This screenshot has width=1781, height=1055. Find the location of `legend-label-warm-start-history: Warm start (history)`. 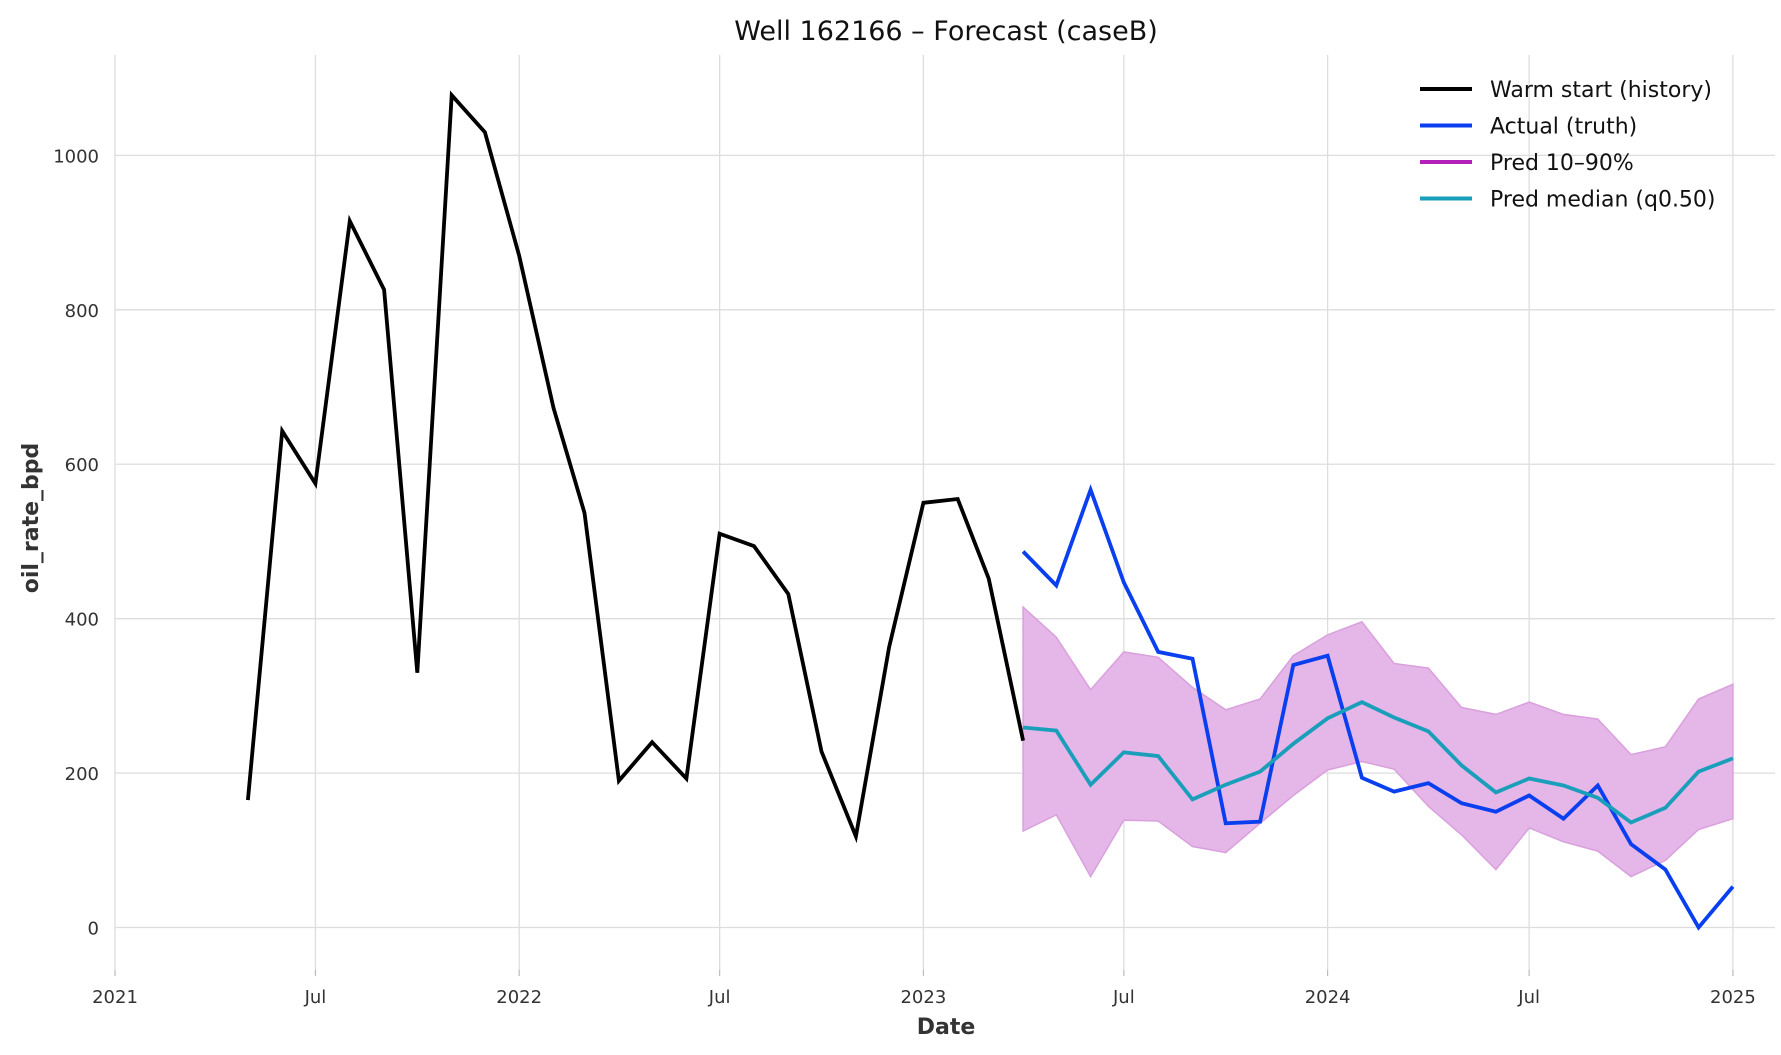

legend-label-warm-start-history: Warm start (history) is located at coordinates (1601, 90).